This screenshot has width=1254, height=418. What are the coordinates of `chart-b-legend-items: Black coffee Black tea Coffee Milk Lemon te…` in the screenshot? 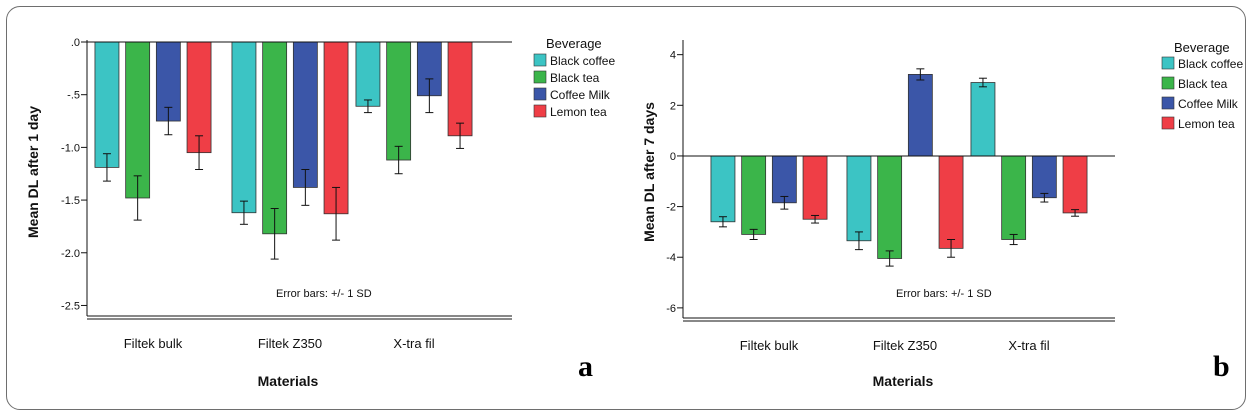 It's located at (1202, 93).